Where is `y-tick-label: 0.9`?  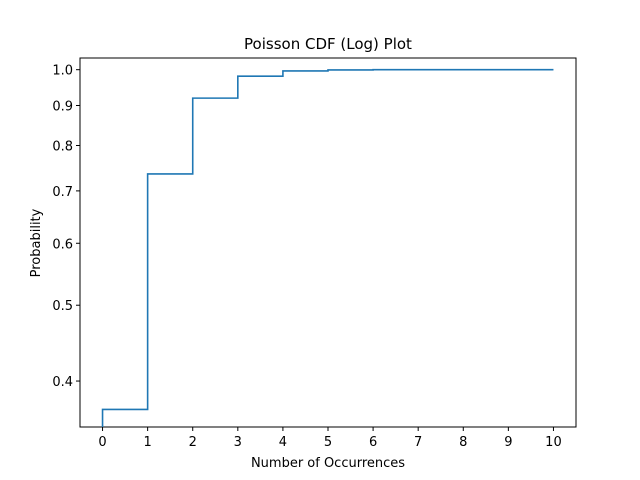
y-tick-label: 0.9 is located at coordinates (62, 106).